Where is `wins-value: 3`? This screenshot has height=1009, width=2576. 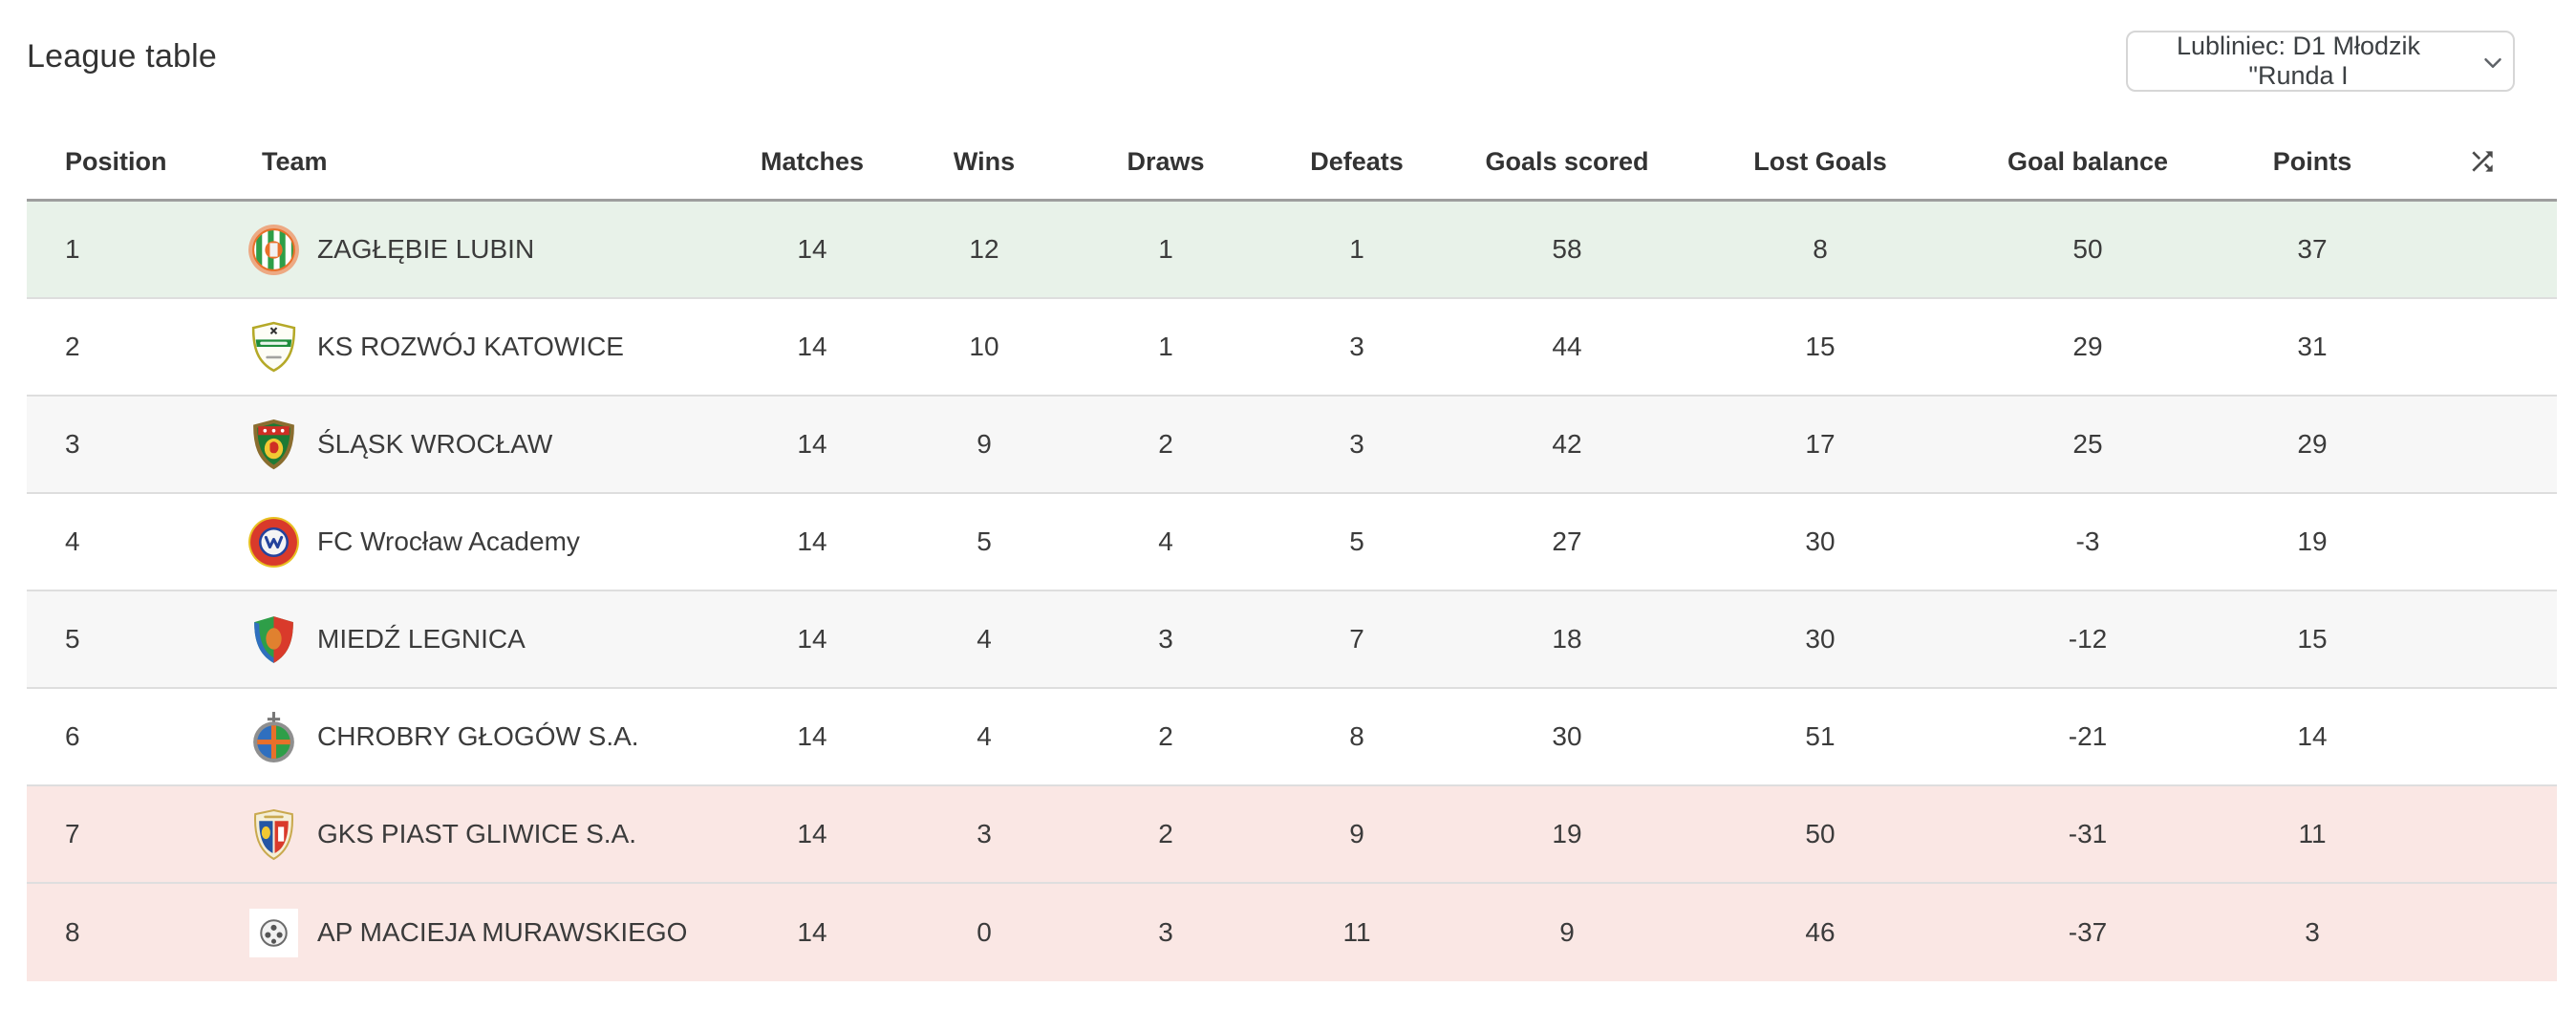
wins-value: 3 is located at coordinates (984, 833).